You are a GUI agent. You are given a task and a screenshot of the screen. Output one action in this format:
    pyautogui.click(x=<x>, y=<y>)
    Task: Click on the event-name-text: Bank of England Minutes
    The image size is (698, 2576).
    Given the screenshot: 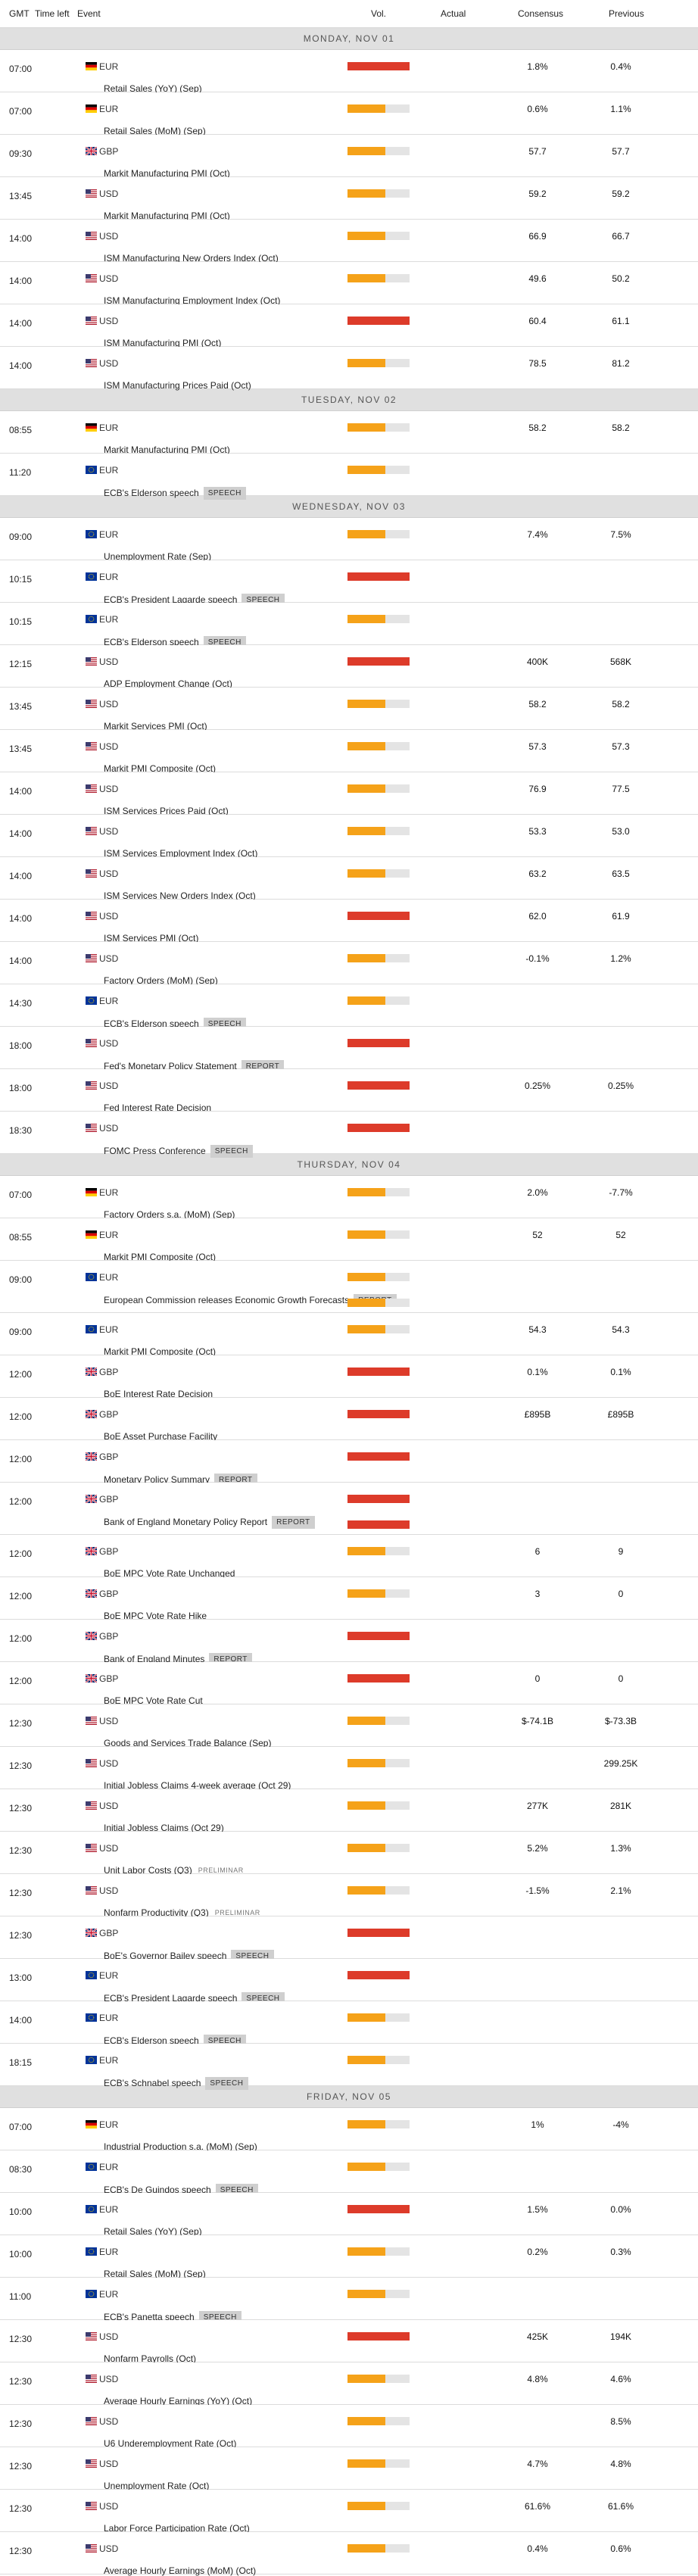 What is the action you would take?
    pyautogui.click(x=154, y=1659)
    